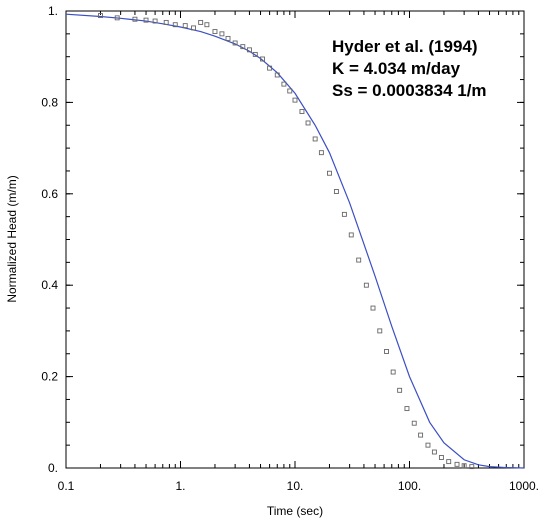  What do you see at coordinates (53, 11) in the screenshot?
I see `y-tick-label: 1.` at bounding box center [53, 11].